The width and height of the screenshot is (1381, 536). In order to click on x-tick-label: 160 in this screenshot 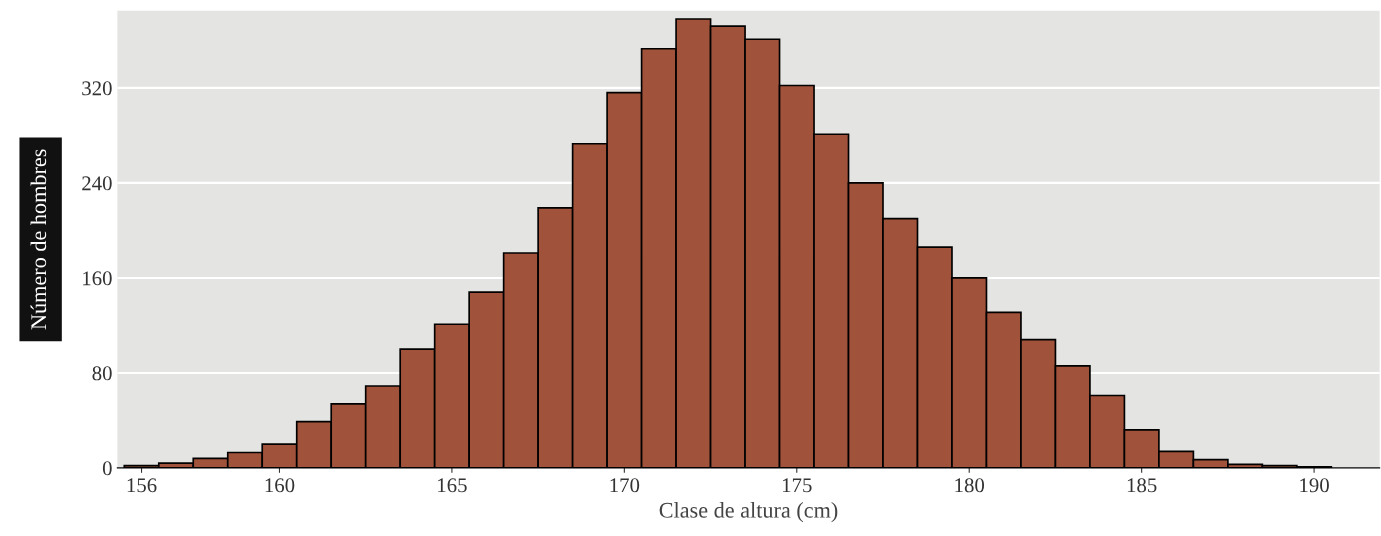, I will do `click(280, 485)`.